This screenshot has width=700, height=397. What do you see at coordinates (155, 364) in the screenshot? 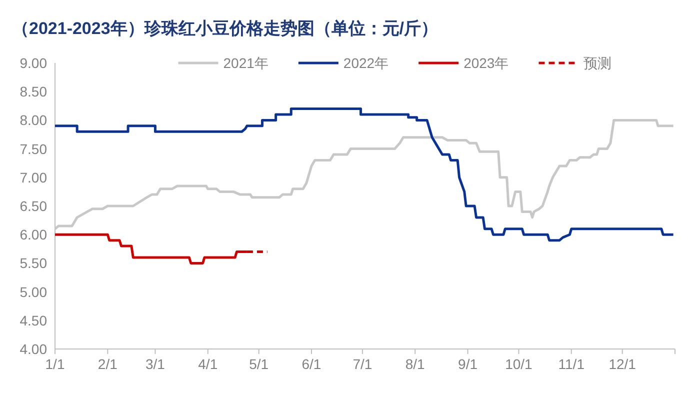
I see `x-tick-label: 3/1` at bounding box center [155, 364].